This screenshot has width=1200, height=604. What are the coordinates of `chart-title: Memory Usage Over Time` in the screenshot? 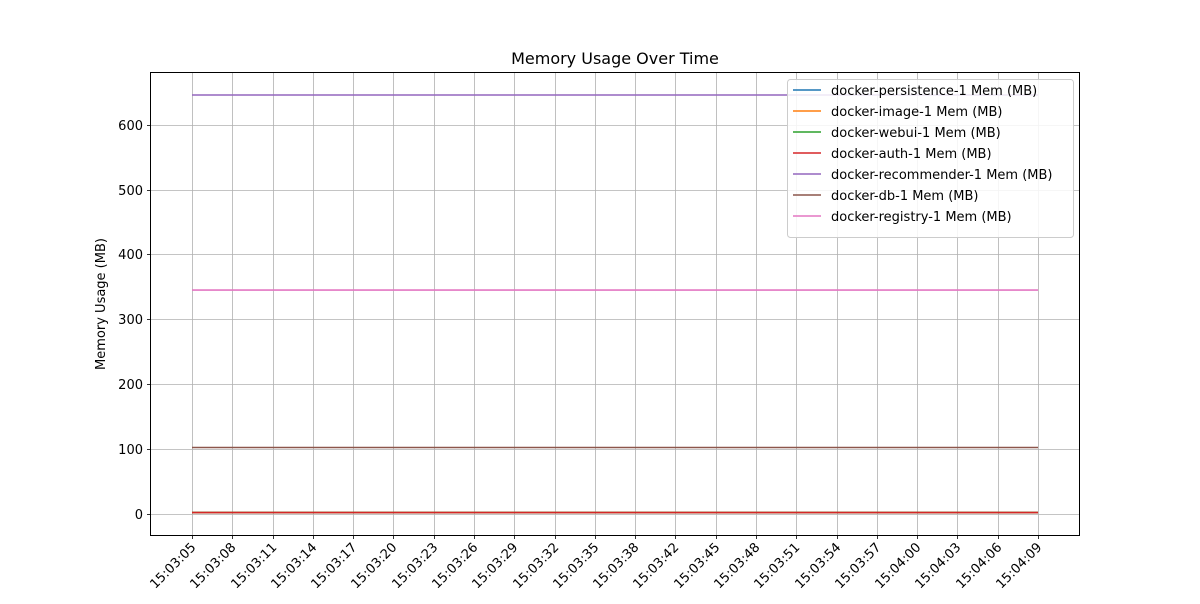 It's located at (615, 58).